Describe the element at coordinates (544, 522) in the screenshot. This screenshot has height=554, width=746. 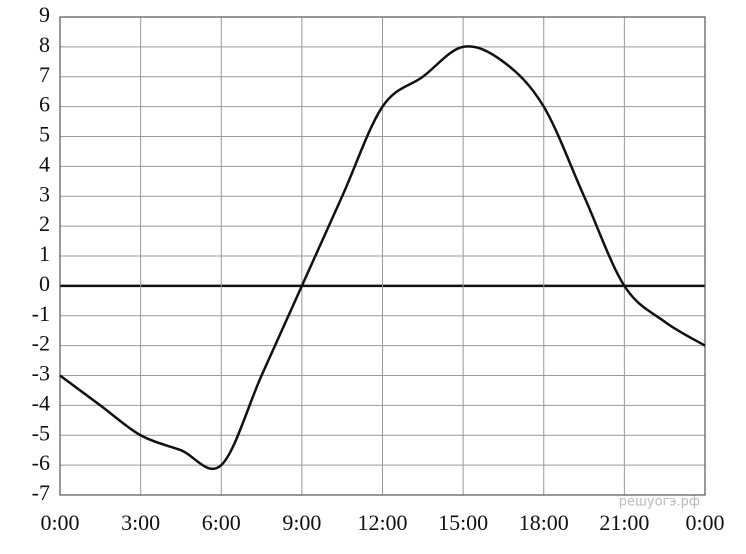
I see `x-tick-label: 18:00` at that location.